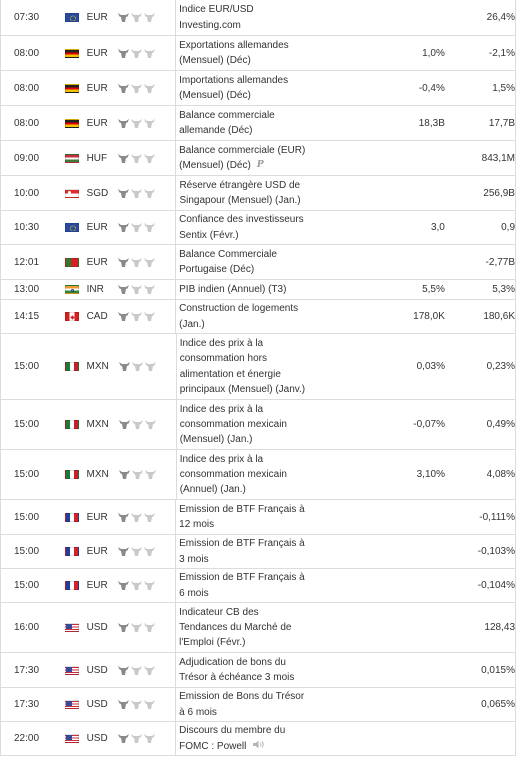  Describe the element at coordinates (266, 53) in the screenshot. I see `event-name: Exportations allemandes (Mensuel) (Déc)` at that location.